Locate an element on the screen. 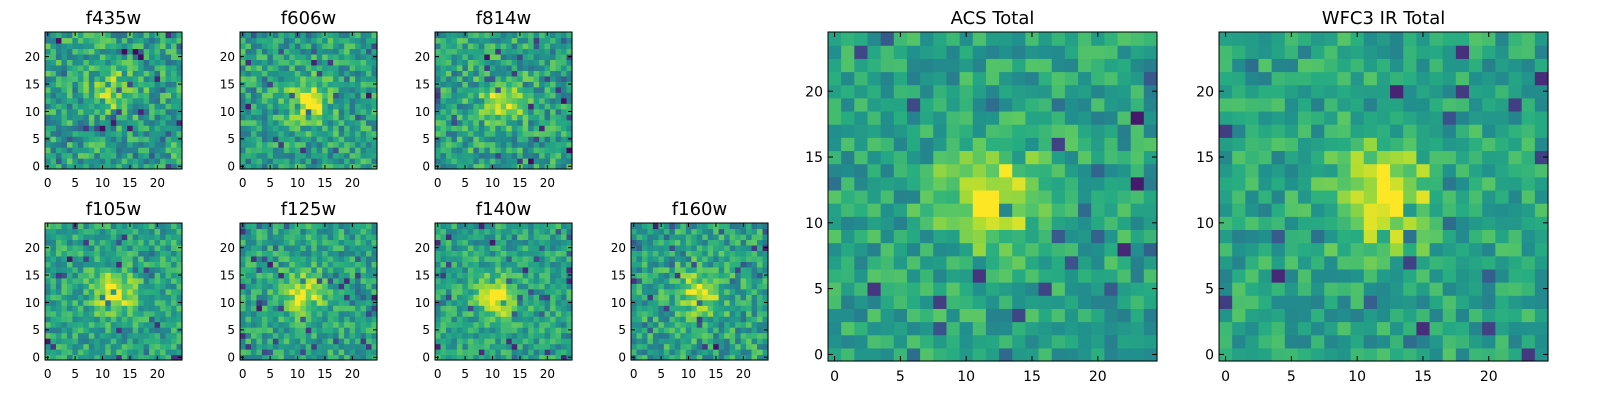  y-tick-label: 0 is located at coordinates (426, 167).